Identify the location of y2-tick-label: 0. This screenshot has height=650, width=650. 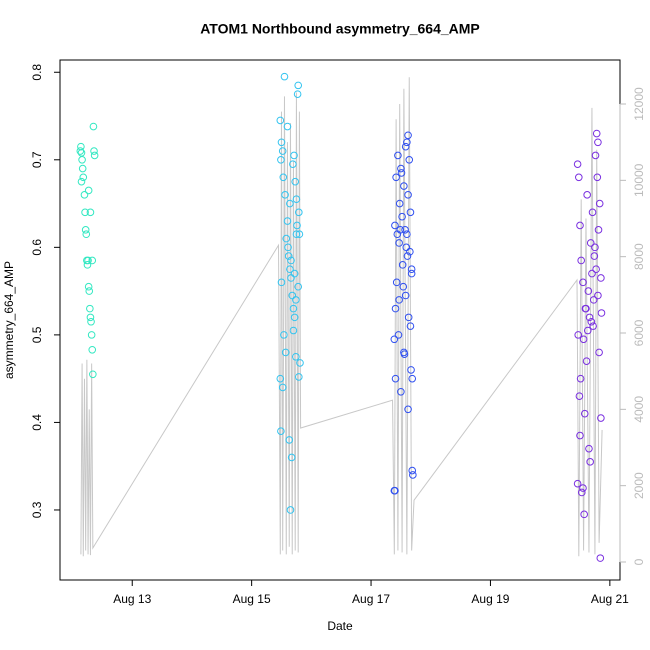
(639, 561).